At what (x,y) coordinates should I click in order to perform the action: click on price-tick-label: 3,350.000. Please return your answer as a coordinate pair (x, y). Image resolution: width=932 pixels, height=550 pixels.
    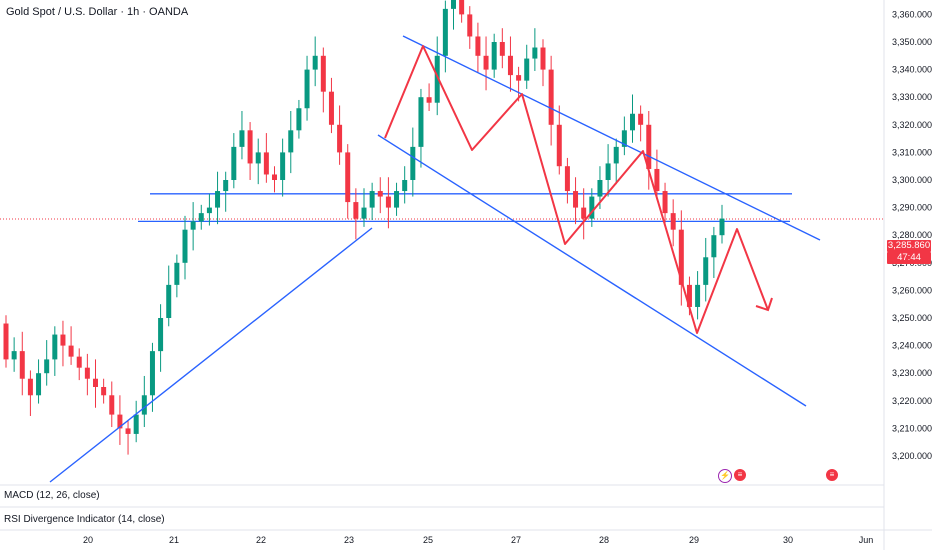
    Looking at the image, I should click on (912, 42).